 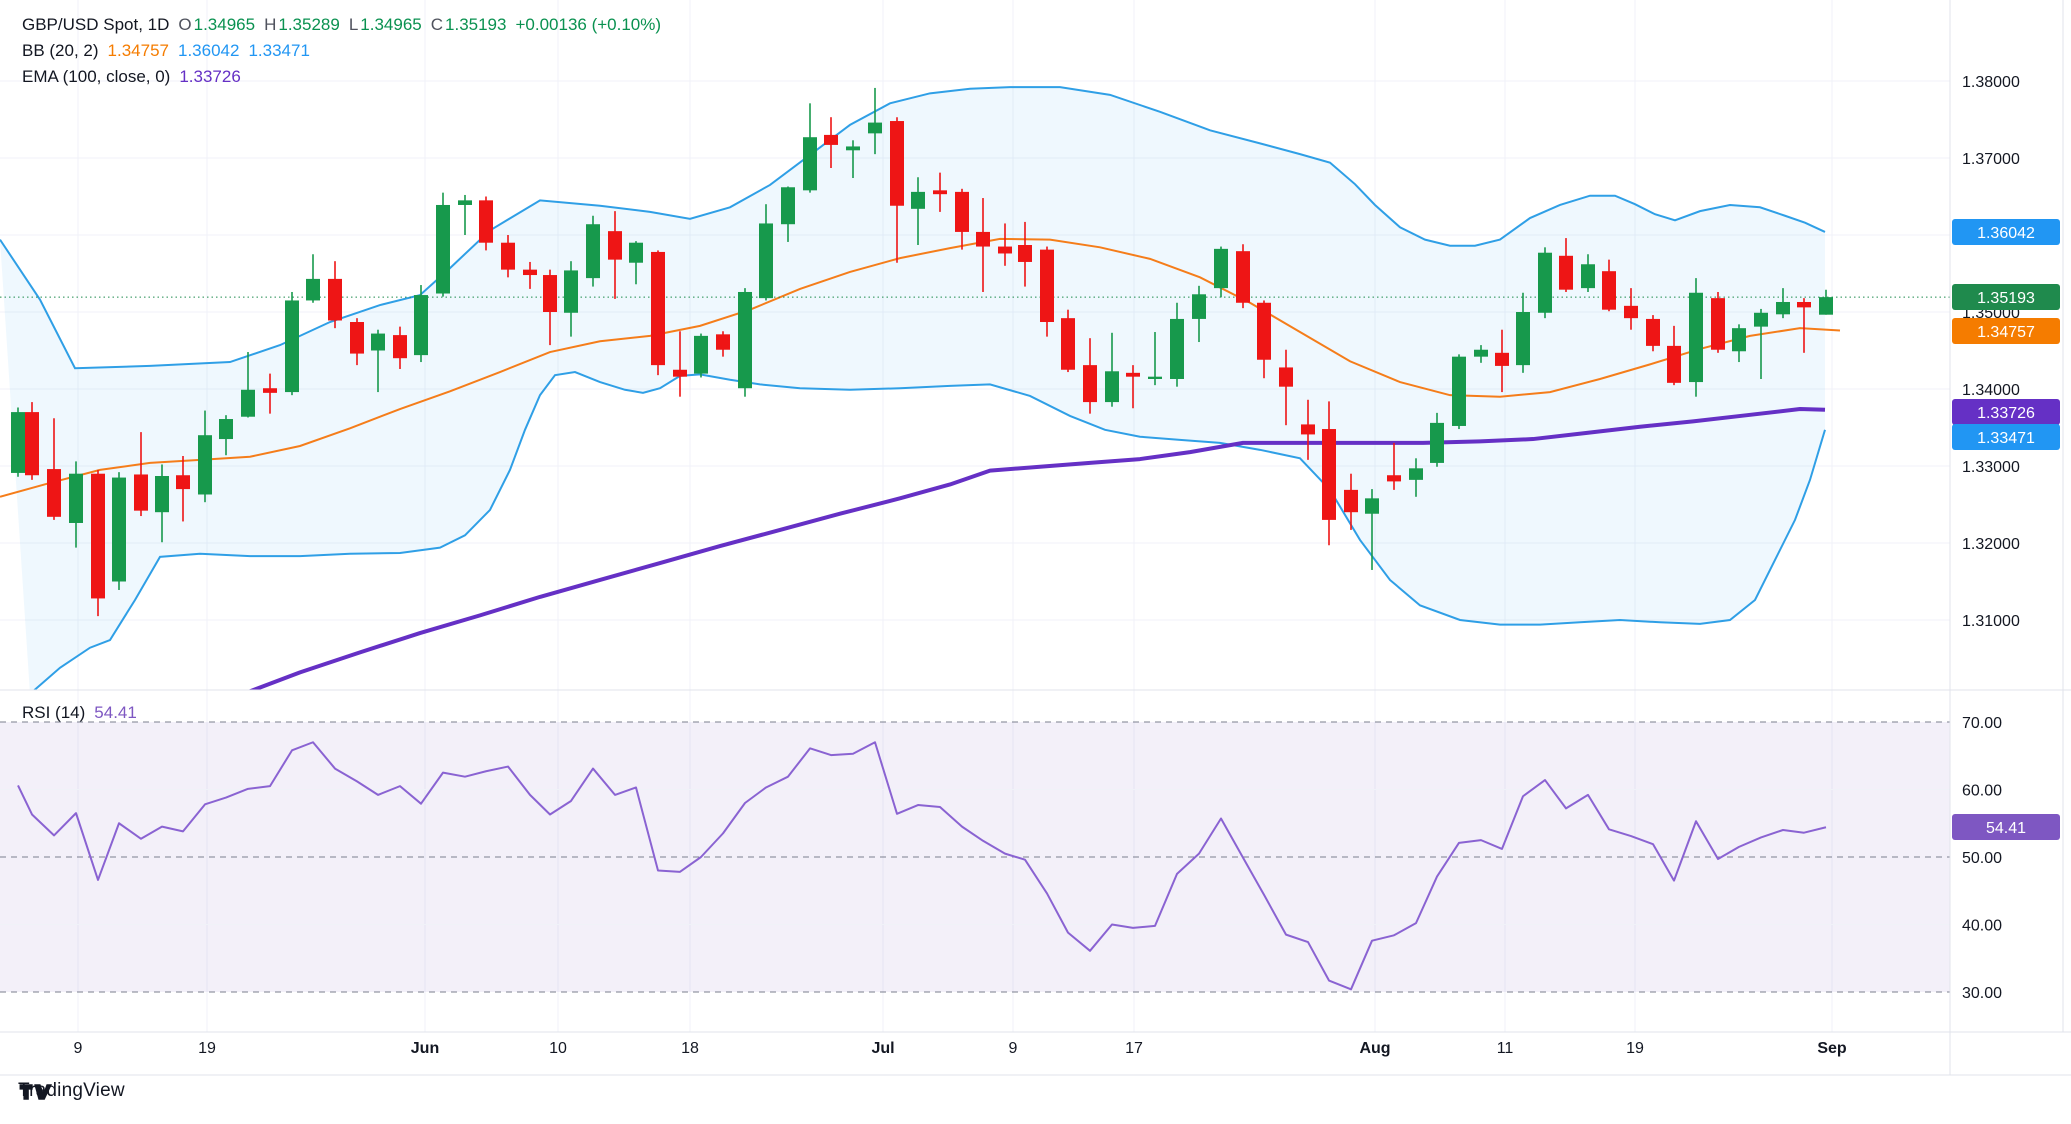 I want to click on time-scale: 9 19 Jun 10 18 Jul 9 17 Aug 11 19 Sep, so click(x=960, y=1048).